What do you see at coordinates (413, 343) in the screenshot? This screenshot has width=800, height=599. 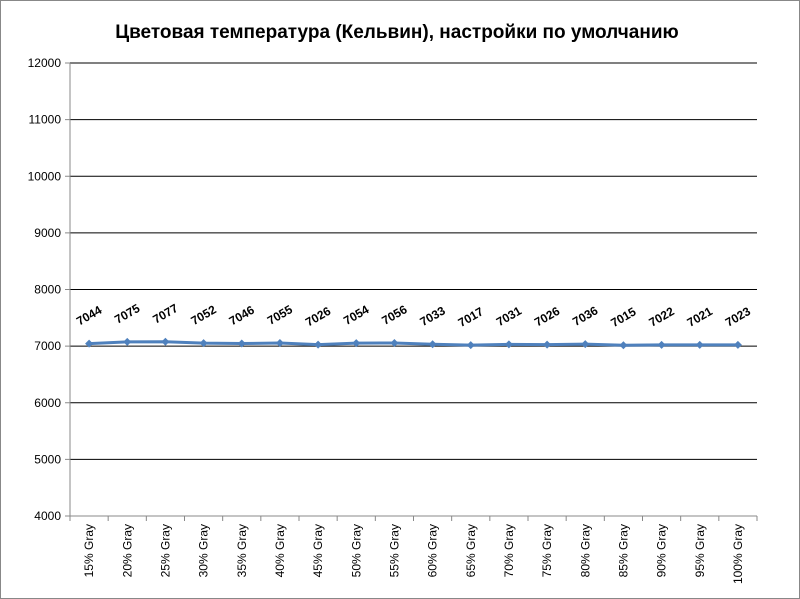 I see `line` at bounding box center [413, 343].